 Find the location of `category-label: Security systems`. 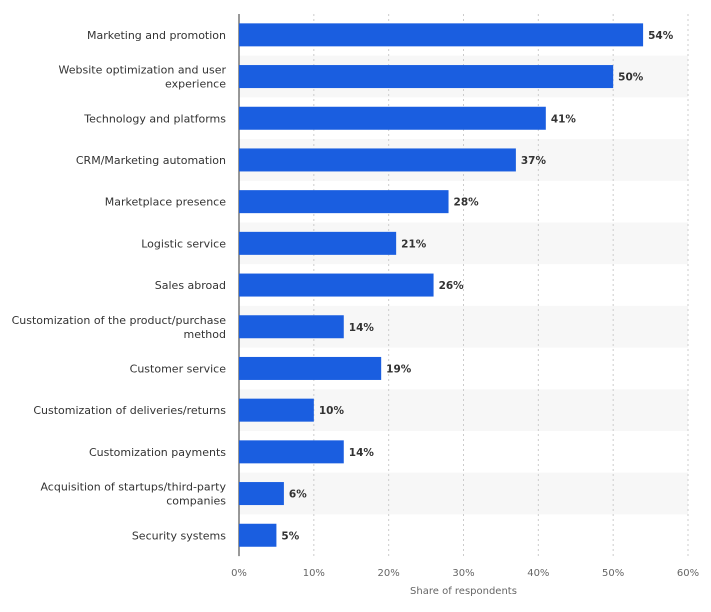

category-label: Security systems is located at coordinates (179, 535).